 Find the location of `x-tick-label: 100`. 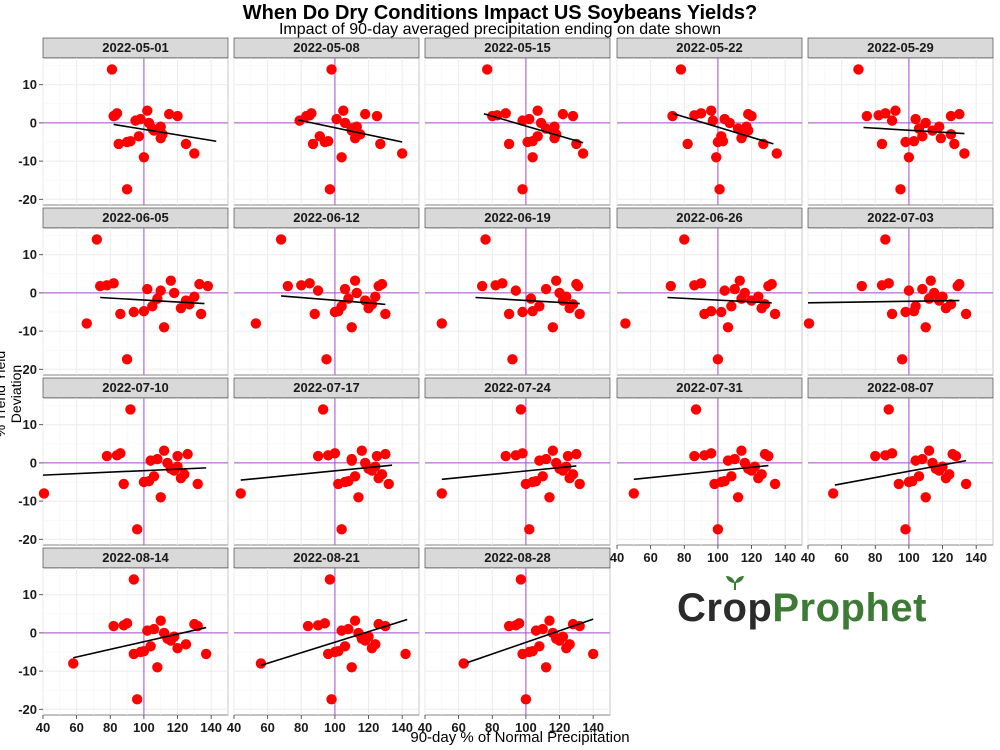

x-tick-label: 100 is located at coordinates (718, 557).